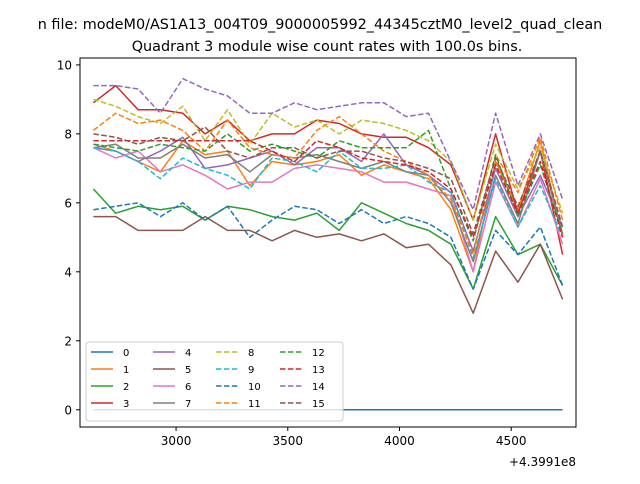 The width and height of the screenshot is (640, 484). Describe the element at coordinates (302, 404) in the screenshot. I see `legend-item-15: 15` at that location.